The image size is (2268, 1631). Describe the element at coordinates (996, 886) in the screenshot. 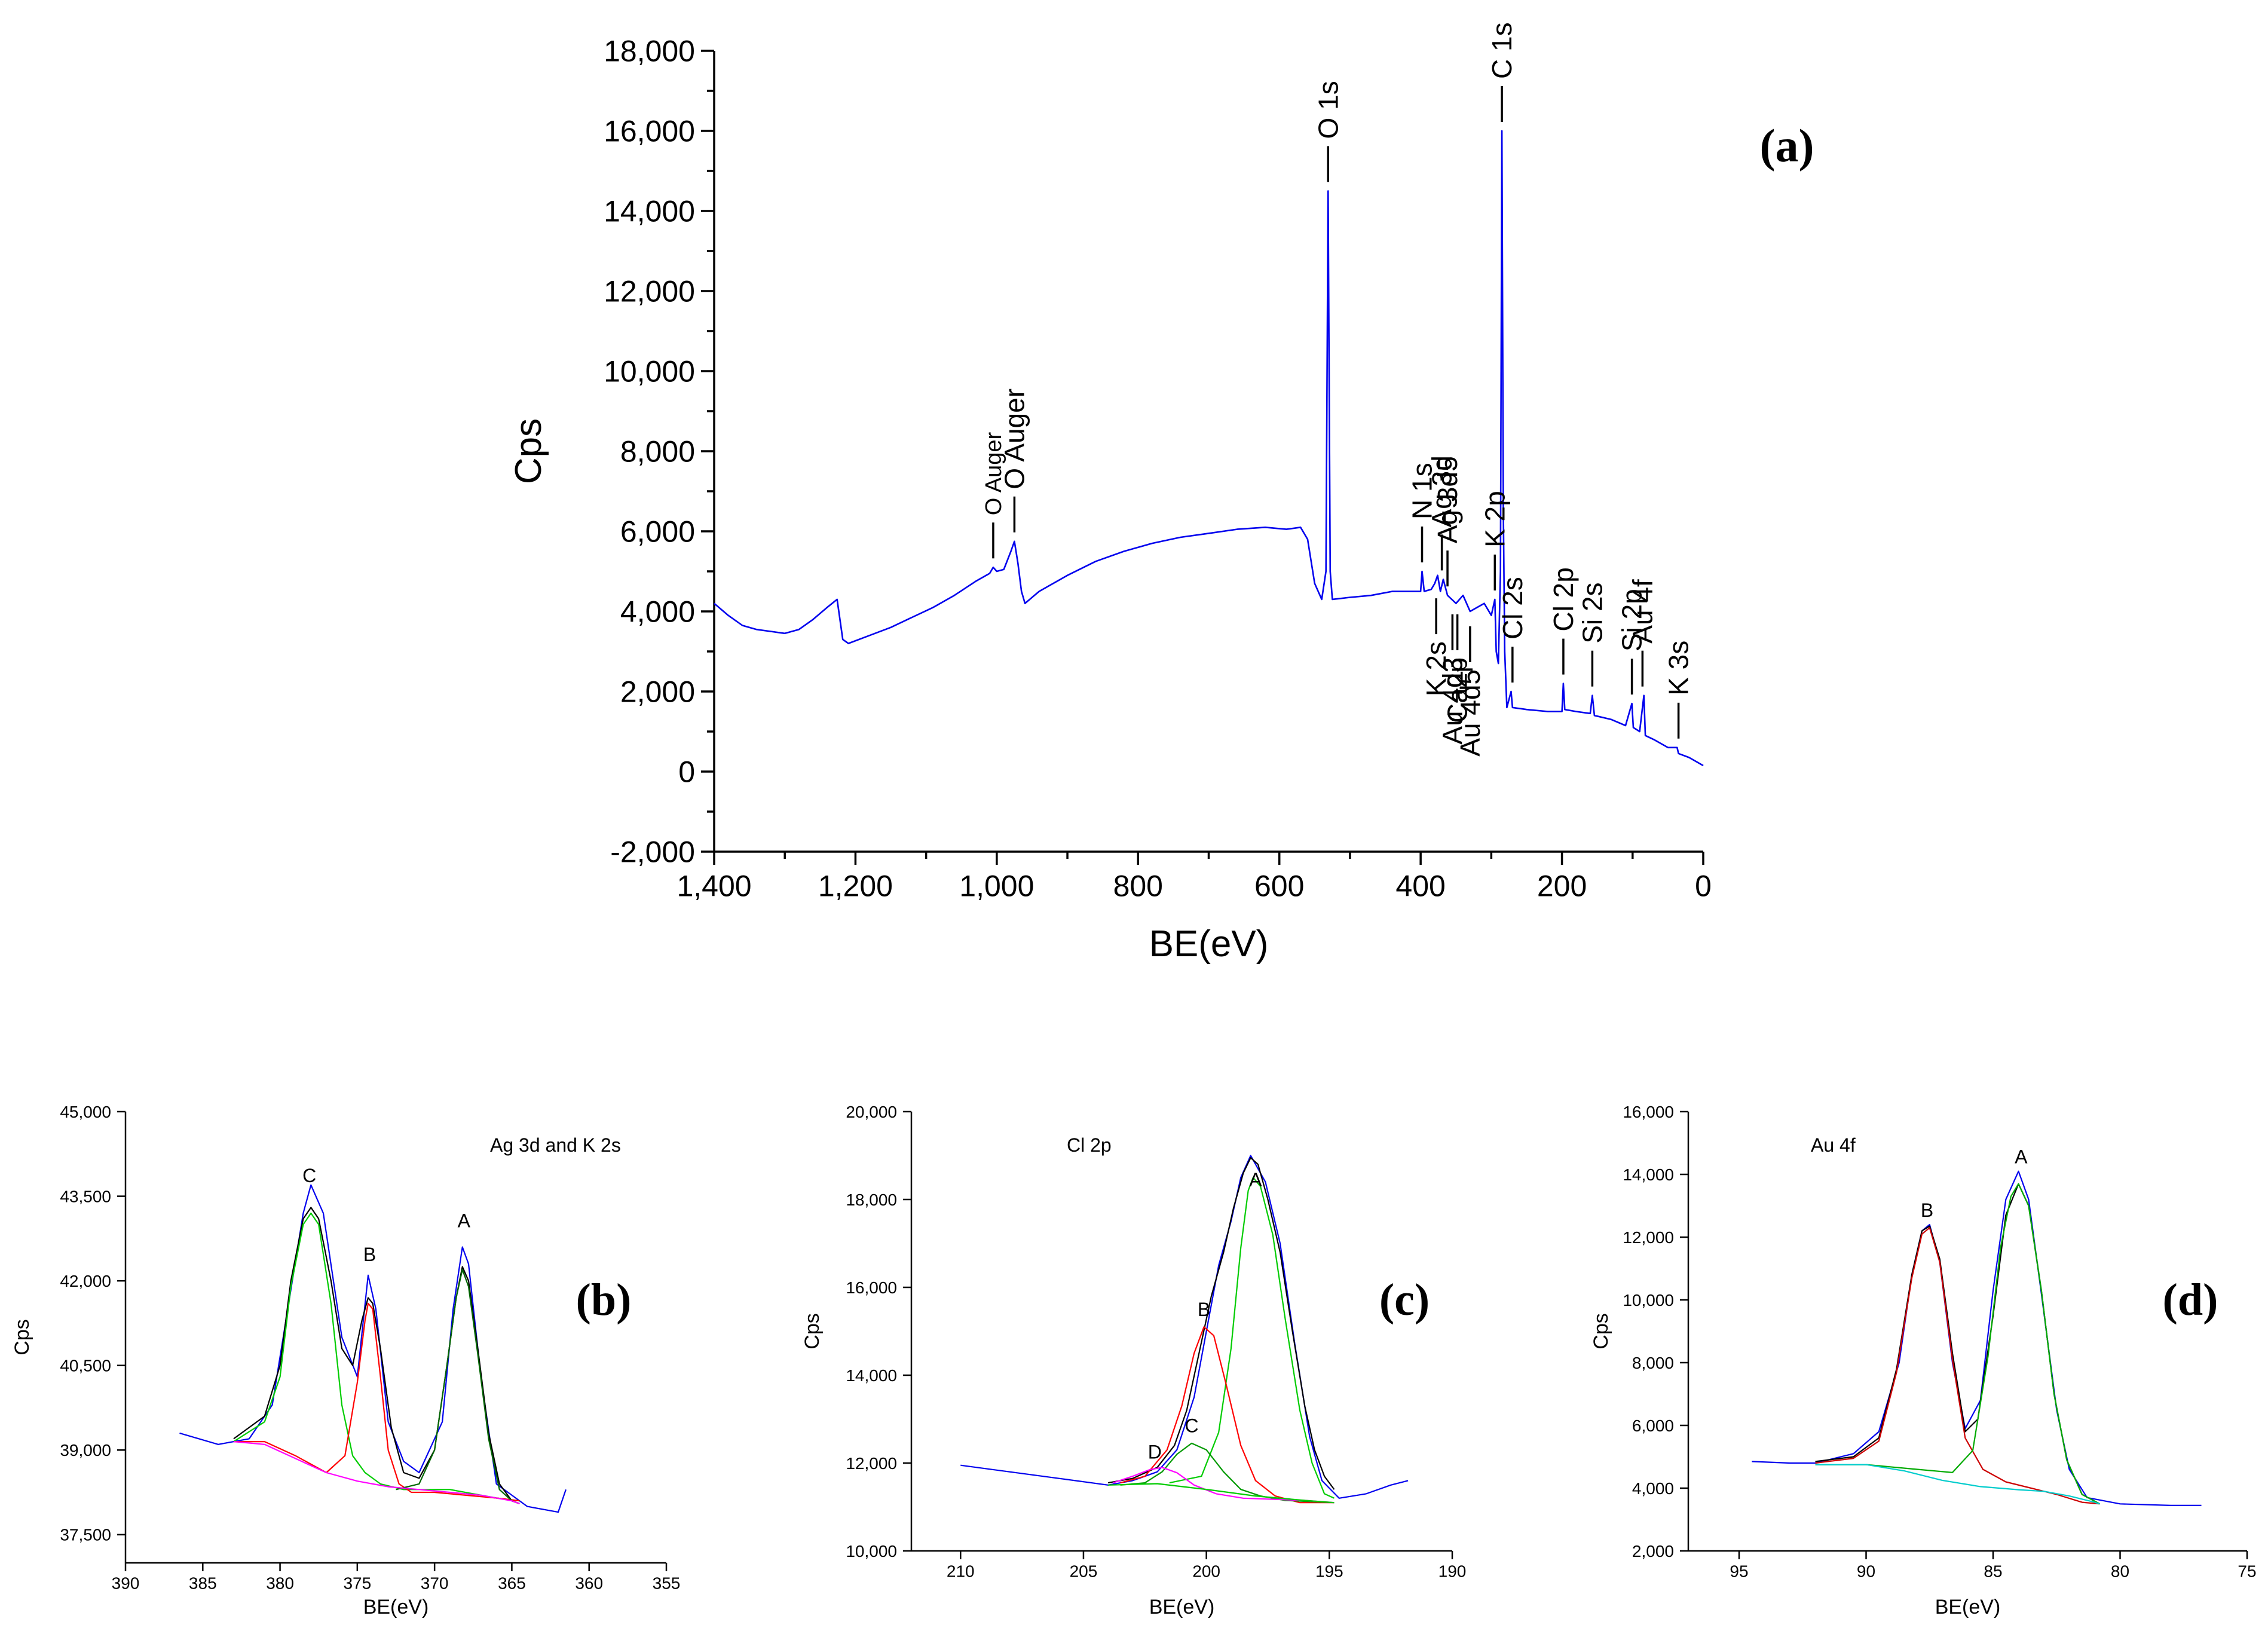

I see `x-tick-label: 1,000` at that location.